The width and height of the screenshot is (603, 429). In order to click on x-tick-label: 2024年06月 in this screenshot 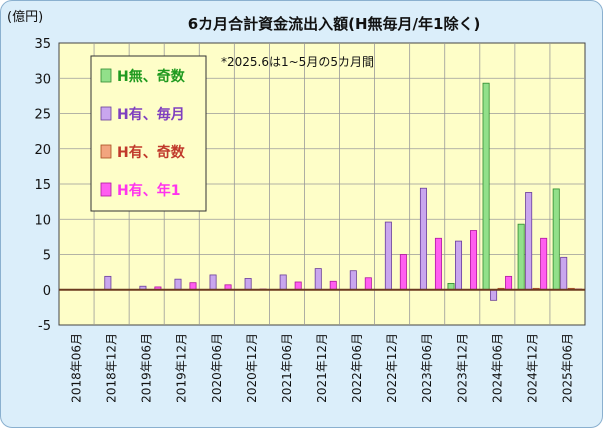, I will do `click(497, 368)`.